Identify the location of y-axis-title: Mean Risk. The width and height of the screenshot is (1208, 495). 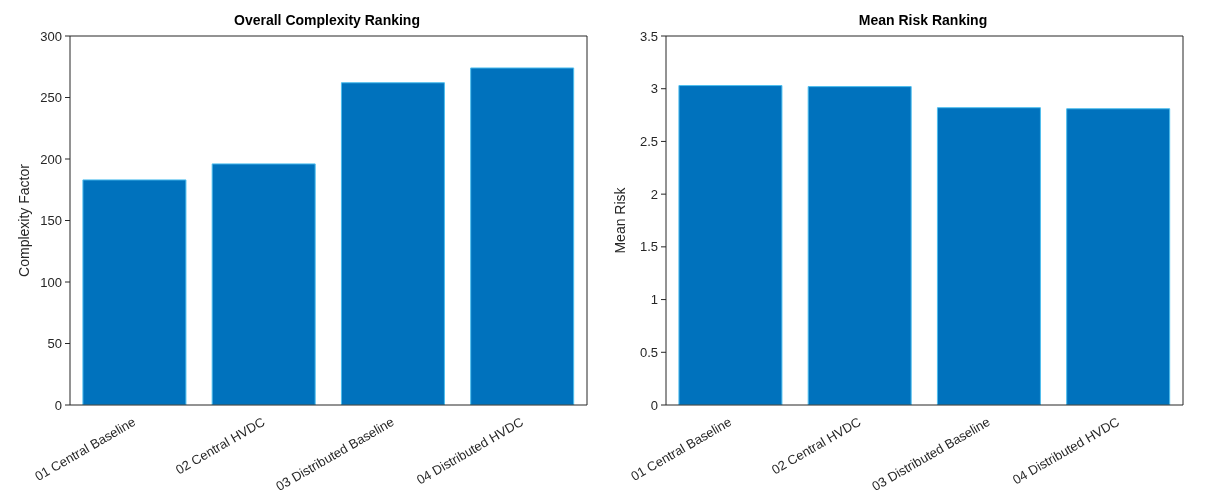
(619, 220).